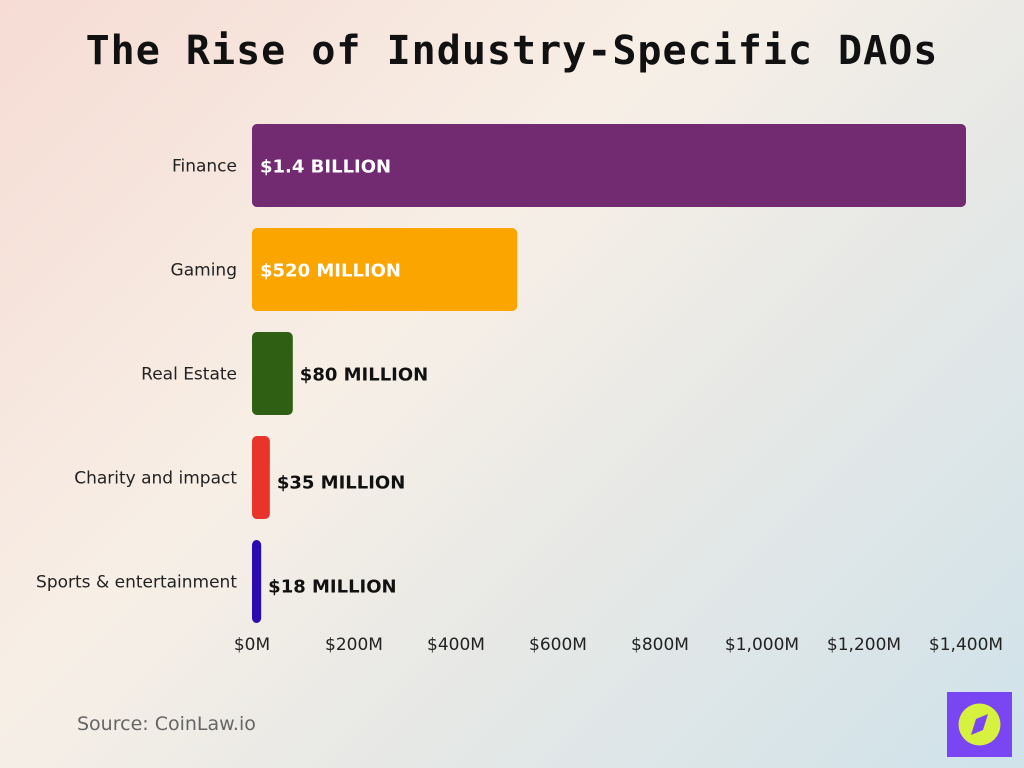 The image size is (1024, 768). Describe the element at coordinates (762, 645) in the screenshot. I see `x-tick-label: $1,000M` at that location.